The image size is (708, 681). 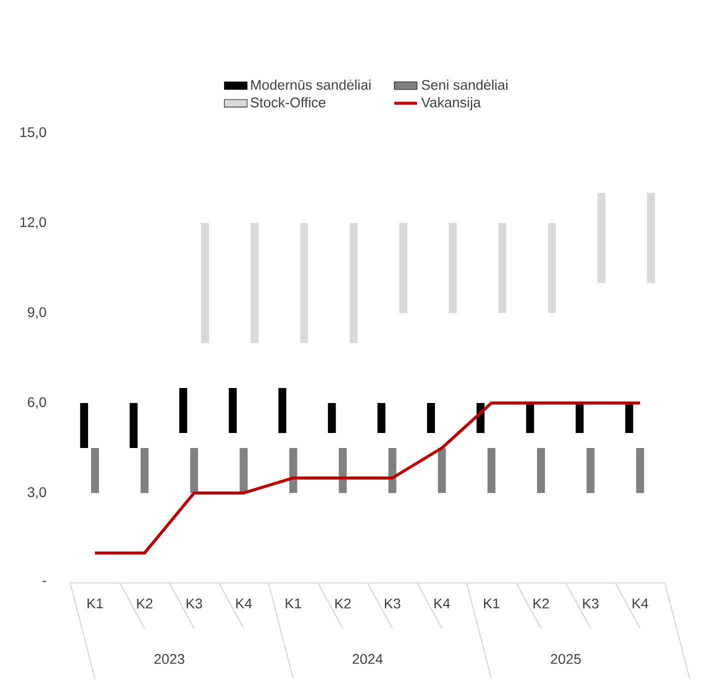 What do you see at coordinates (37, 403) in the screenshot?
I see `y-tick-label: 6,0` at bounding box center [37, 403].